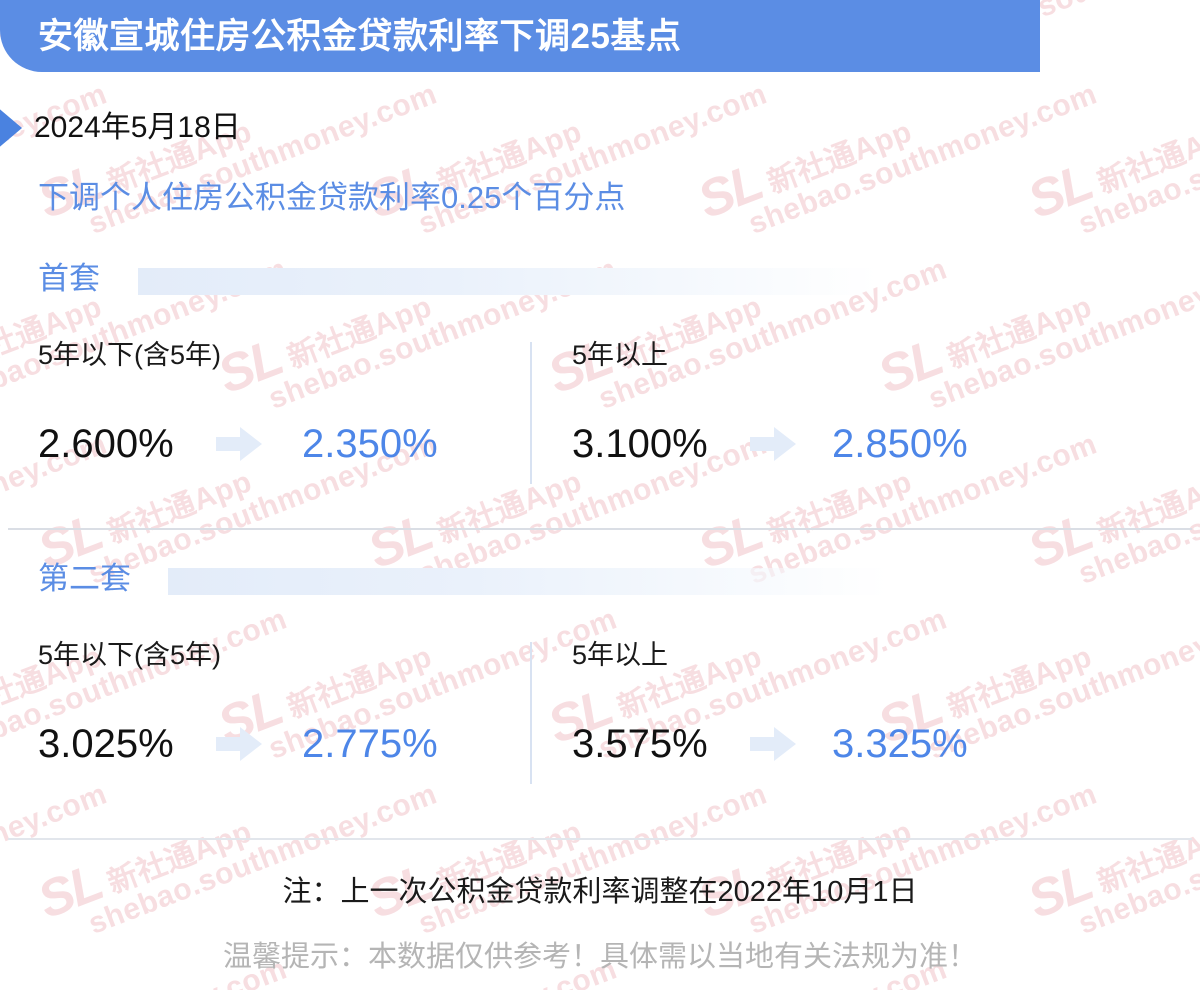 This screenshot has width=1200, height=990. What do you see at coordinates (332, 197) in the screenshot?
I see `subtitle-text: 下调个人住房公积金贷款利率0.25个百分点` at bounding box center [332, 197].